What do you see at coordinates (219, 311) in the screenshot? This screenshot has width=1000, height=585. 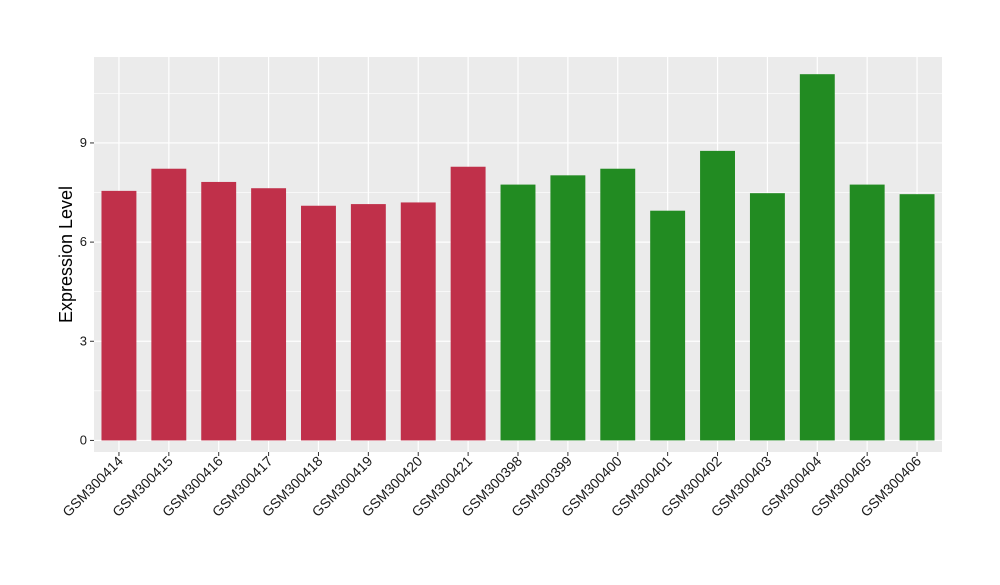 I see `bar-GSM300416` at bounding box center [219, 311].